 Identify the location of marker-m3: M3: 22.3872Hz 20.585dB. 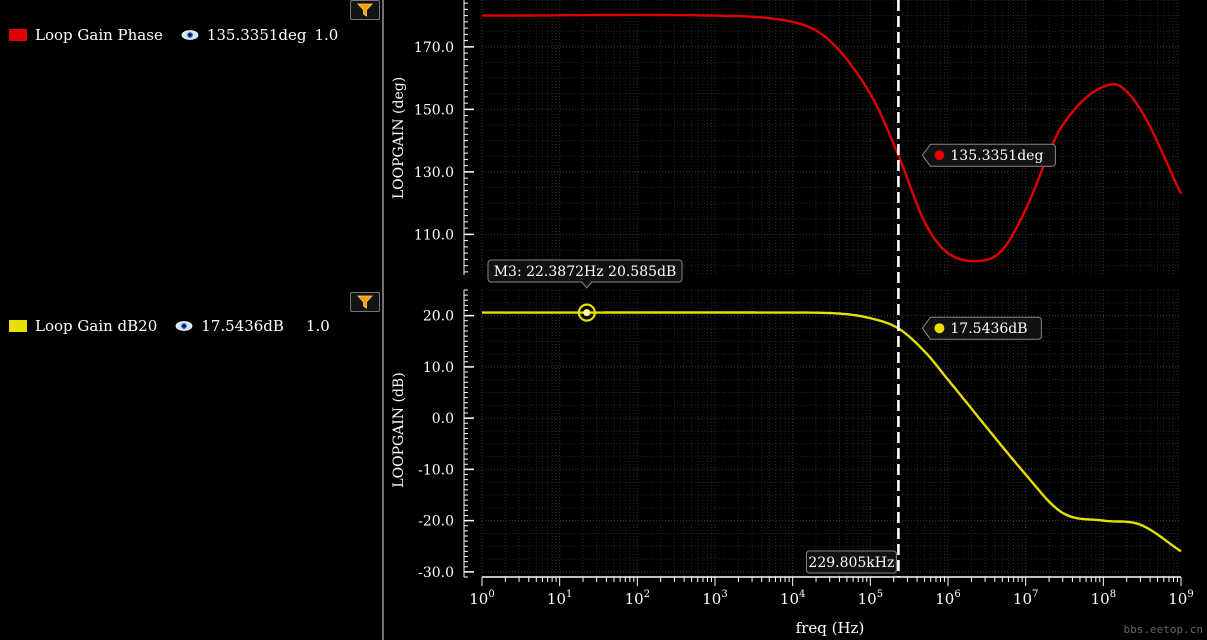
(585, 290).